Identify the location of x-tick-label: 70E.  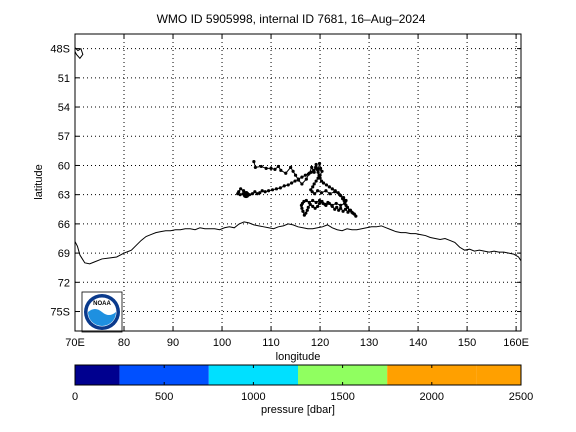
(75, 343).